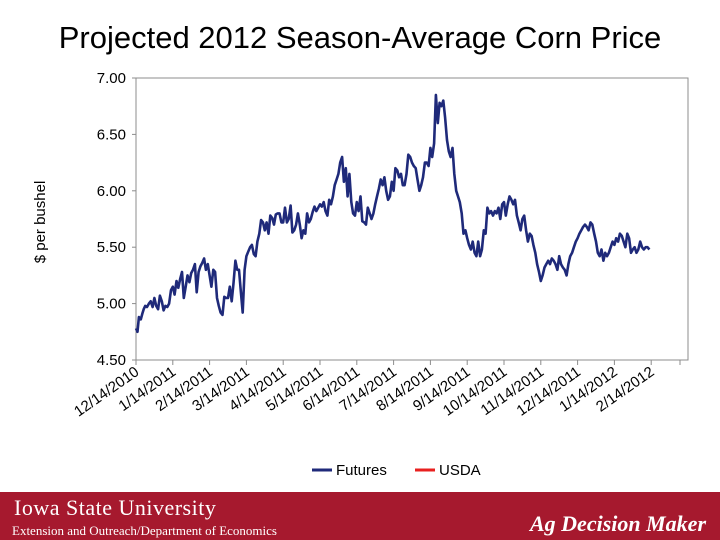 This screenshot has width=720, height=540. Describe the element at coordinates (396, 470) in the screenshot. I see `legend: Futures USDA` at that location.